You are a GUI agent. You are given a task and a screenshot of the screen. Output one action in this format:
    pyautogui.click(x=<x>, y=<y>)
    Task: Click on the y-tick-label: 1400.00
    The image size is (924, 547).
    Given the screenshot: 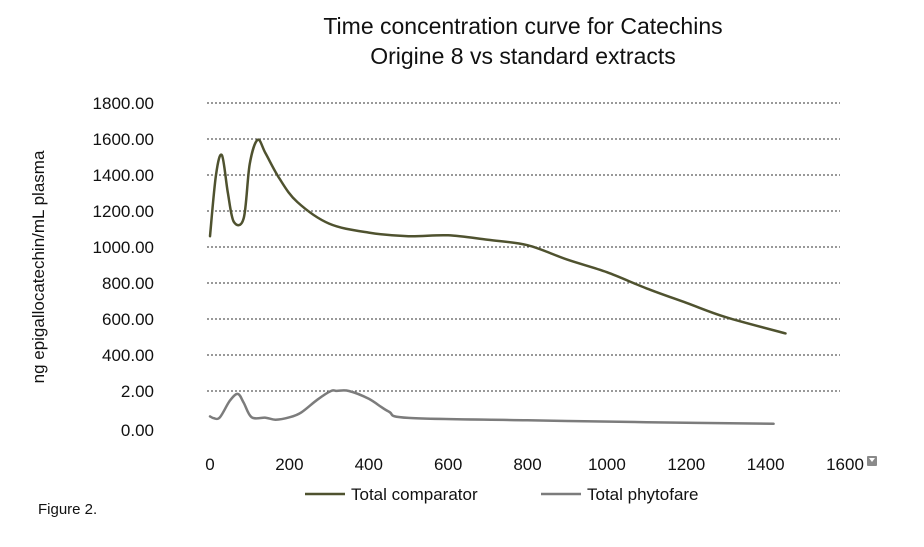 What is the action you would take?
    pyautogui.click(x=123, y=175)
    